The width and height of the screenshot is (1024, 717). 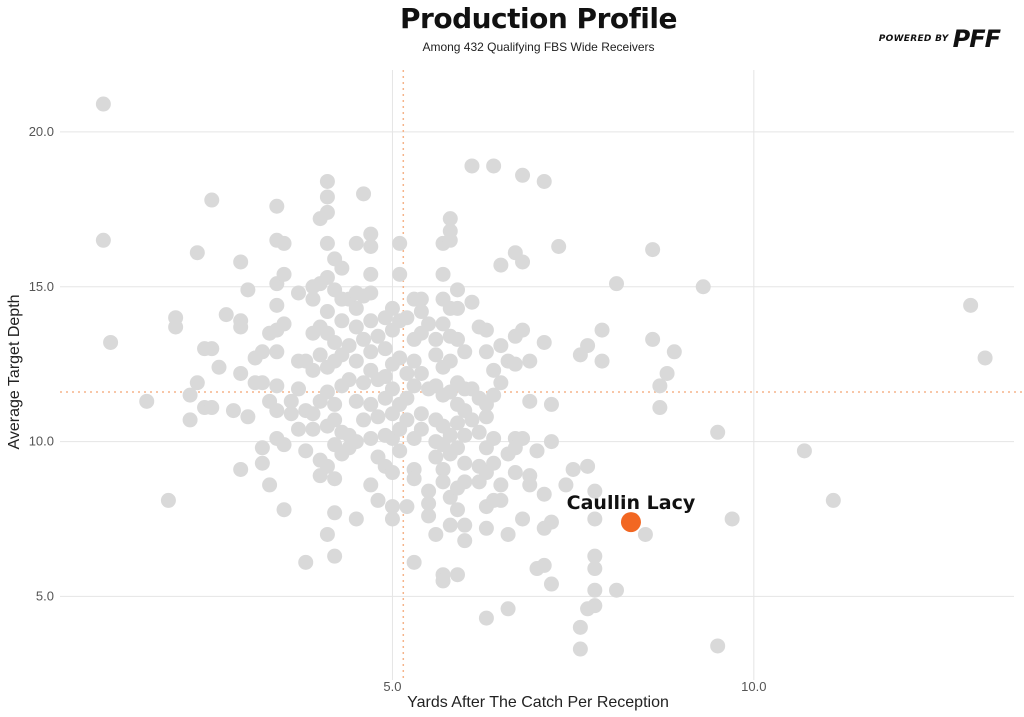 I want to click on highlight-layer: Caullin Lacy, so click(x=631, y=512).